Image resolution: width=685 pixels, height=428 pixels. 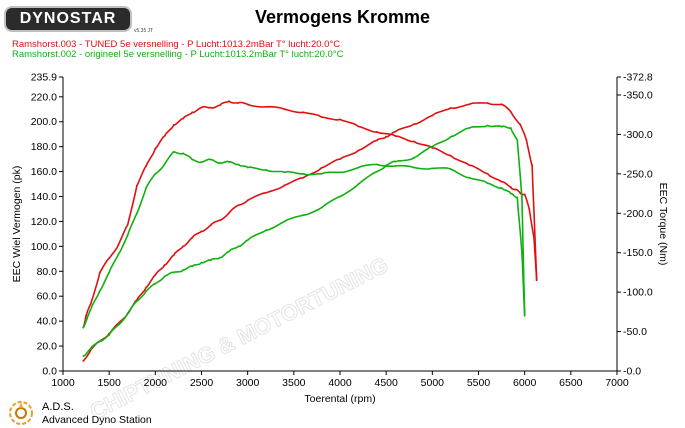 What do you see at coordinates (44, 222) in the screenshot?
I see `y-left-tick-label: 120.0` at bounding box center [44, 222].